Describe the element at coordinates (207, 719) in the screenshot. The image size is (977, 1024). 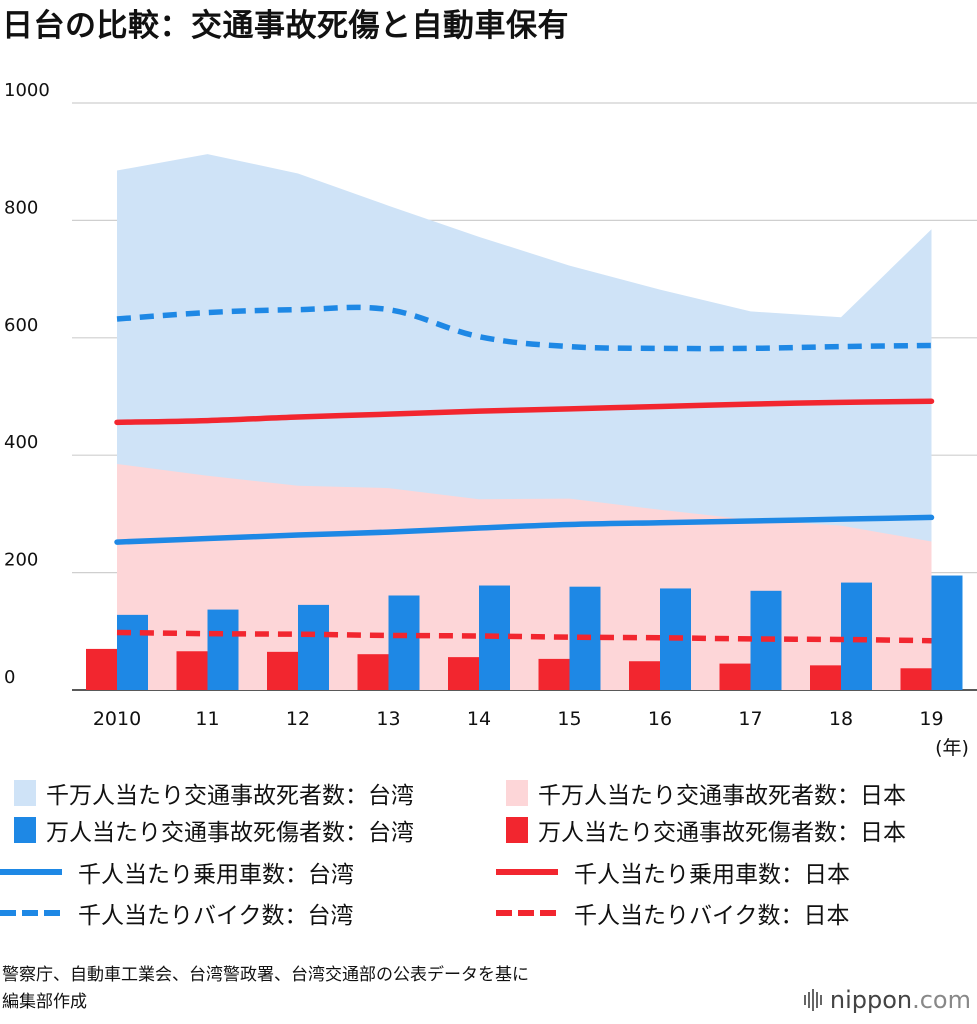
I see `x-tick-label-11: 11` at that location.